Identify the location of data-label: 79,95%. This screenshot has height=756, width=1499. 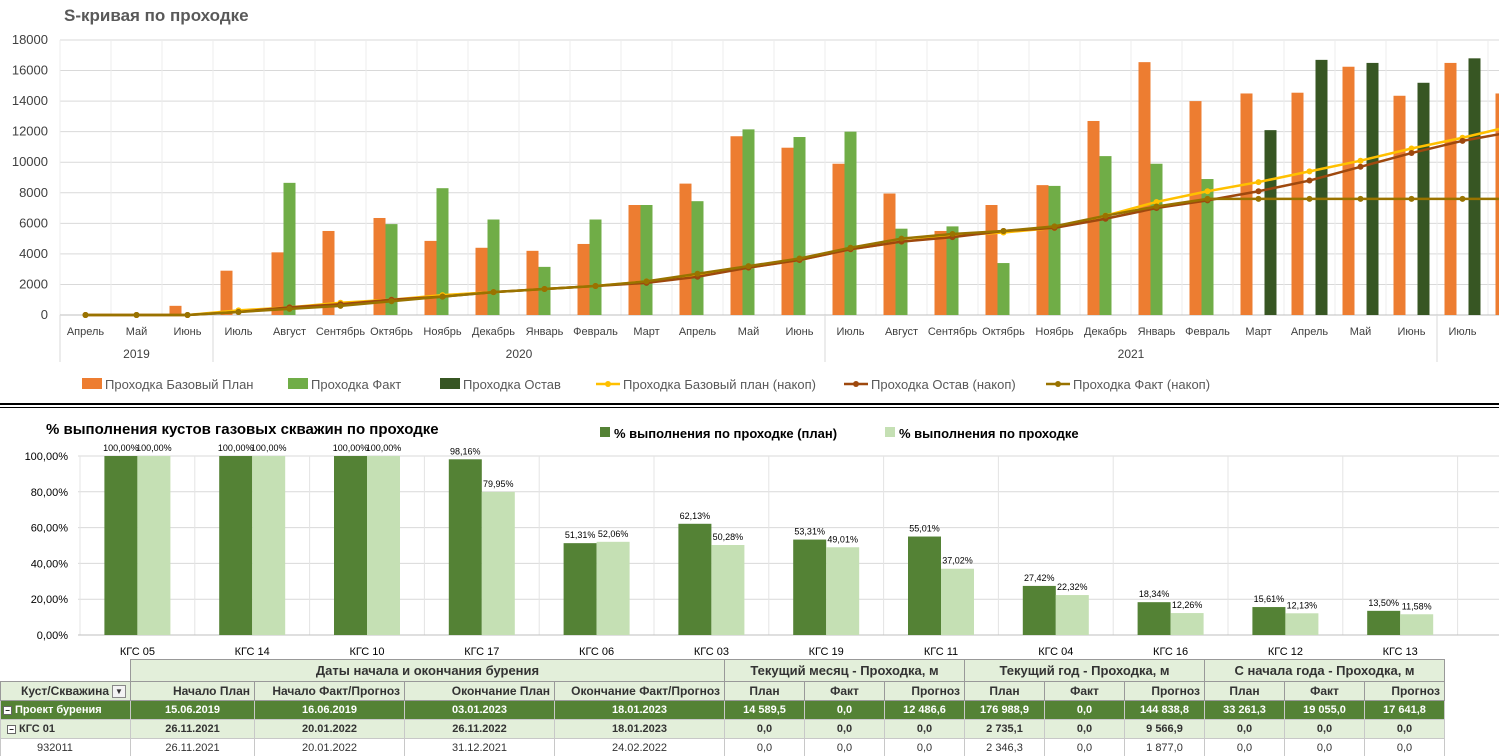
(498, 484).